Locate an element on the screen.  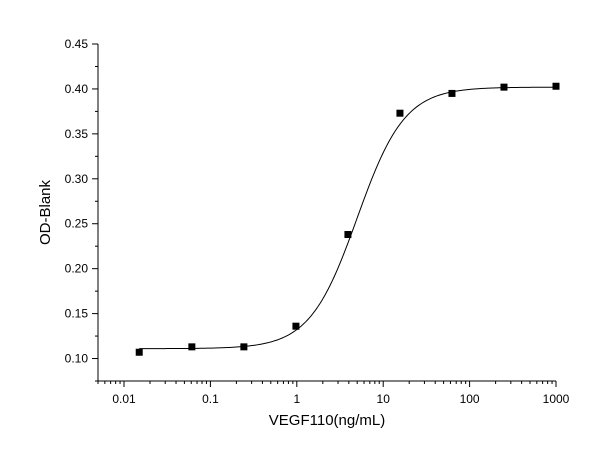
y-tick-label: 0.25 is located at coordinates (77, 224).